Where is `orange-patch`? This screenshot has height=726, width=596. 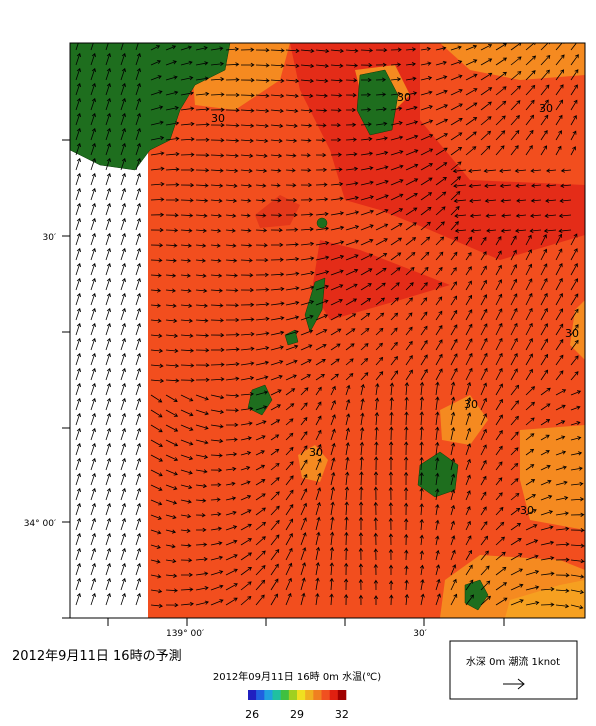
orange-patch is located at coordinates (577, 330).